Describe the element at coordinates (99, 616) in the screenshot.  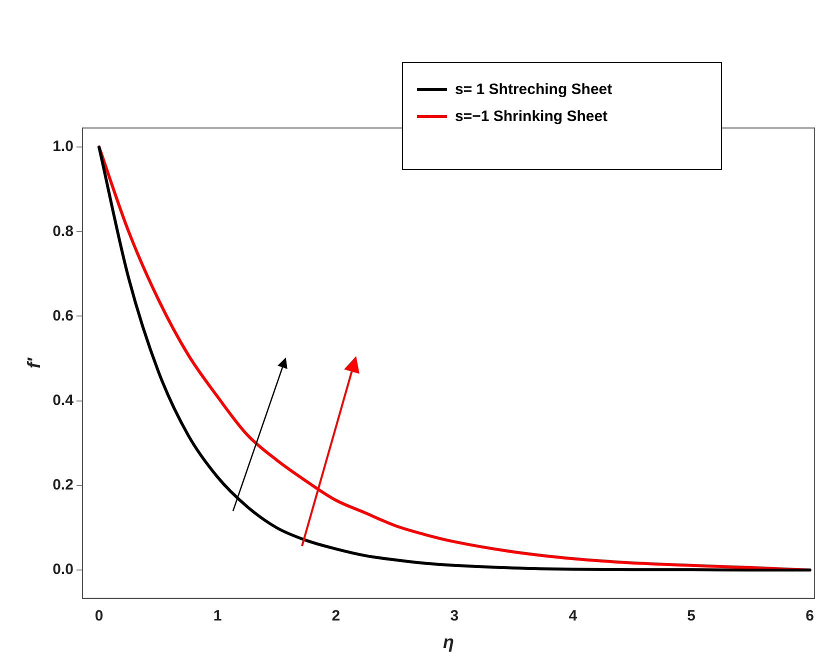
I see `x-tick-label: 0` at that location.